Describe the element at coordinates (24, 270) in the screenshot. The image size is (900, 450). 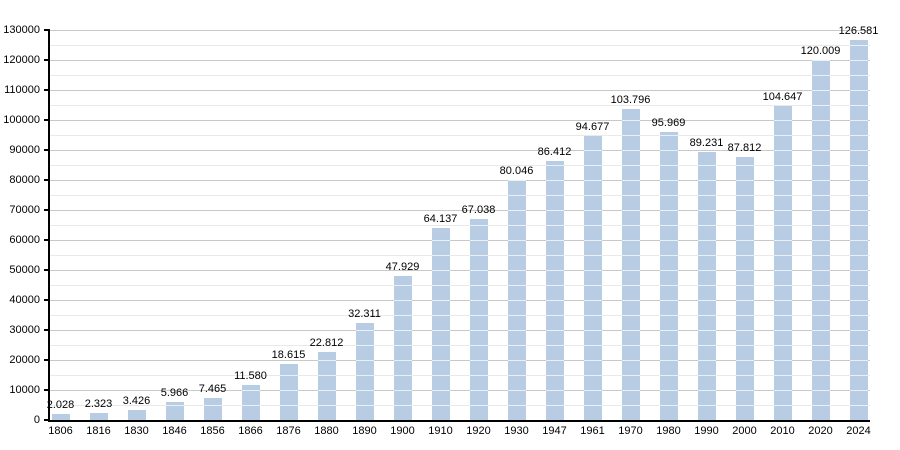
I see `y-axis-tick-label: 50000` at that location.